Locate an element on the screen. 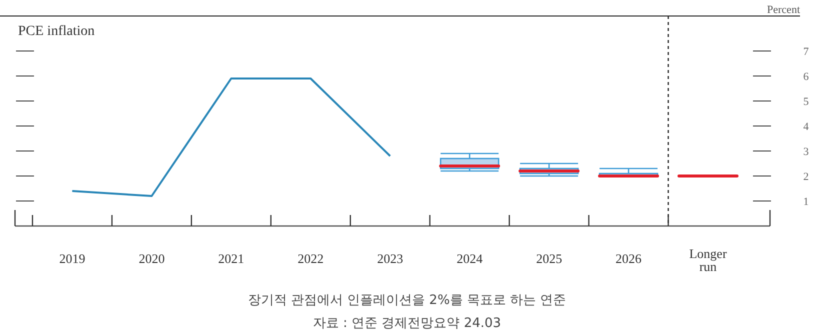 The width and height of the screenshot is (815, 336). x-tick-label: 2024 is located at coordinates (470, 258).